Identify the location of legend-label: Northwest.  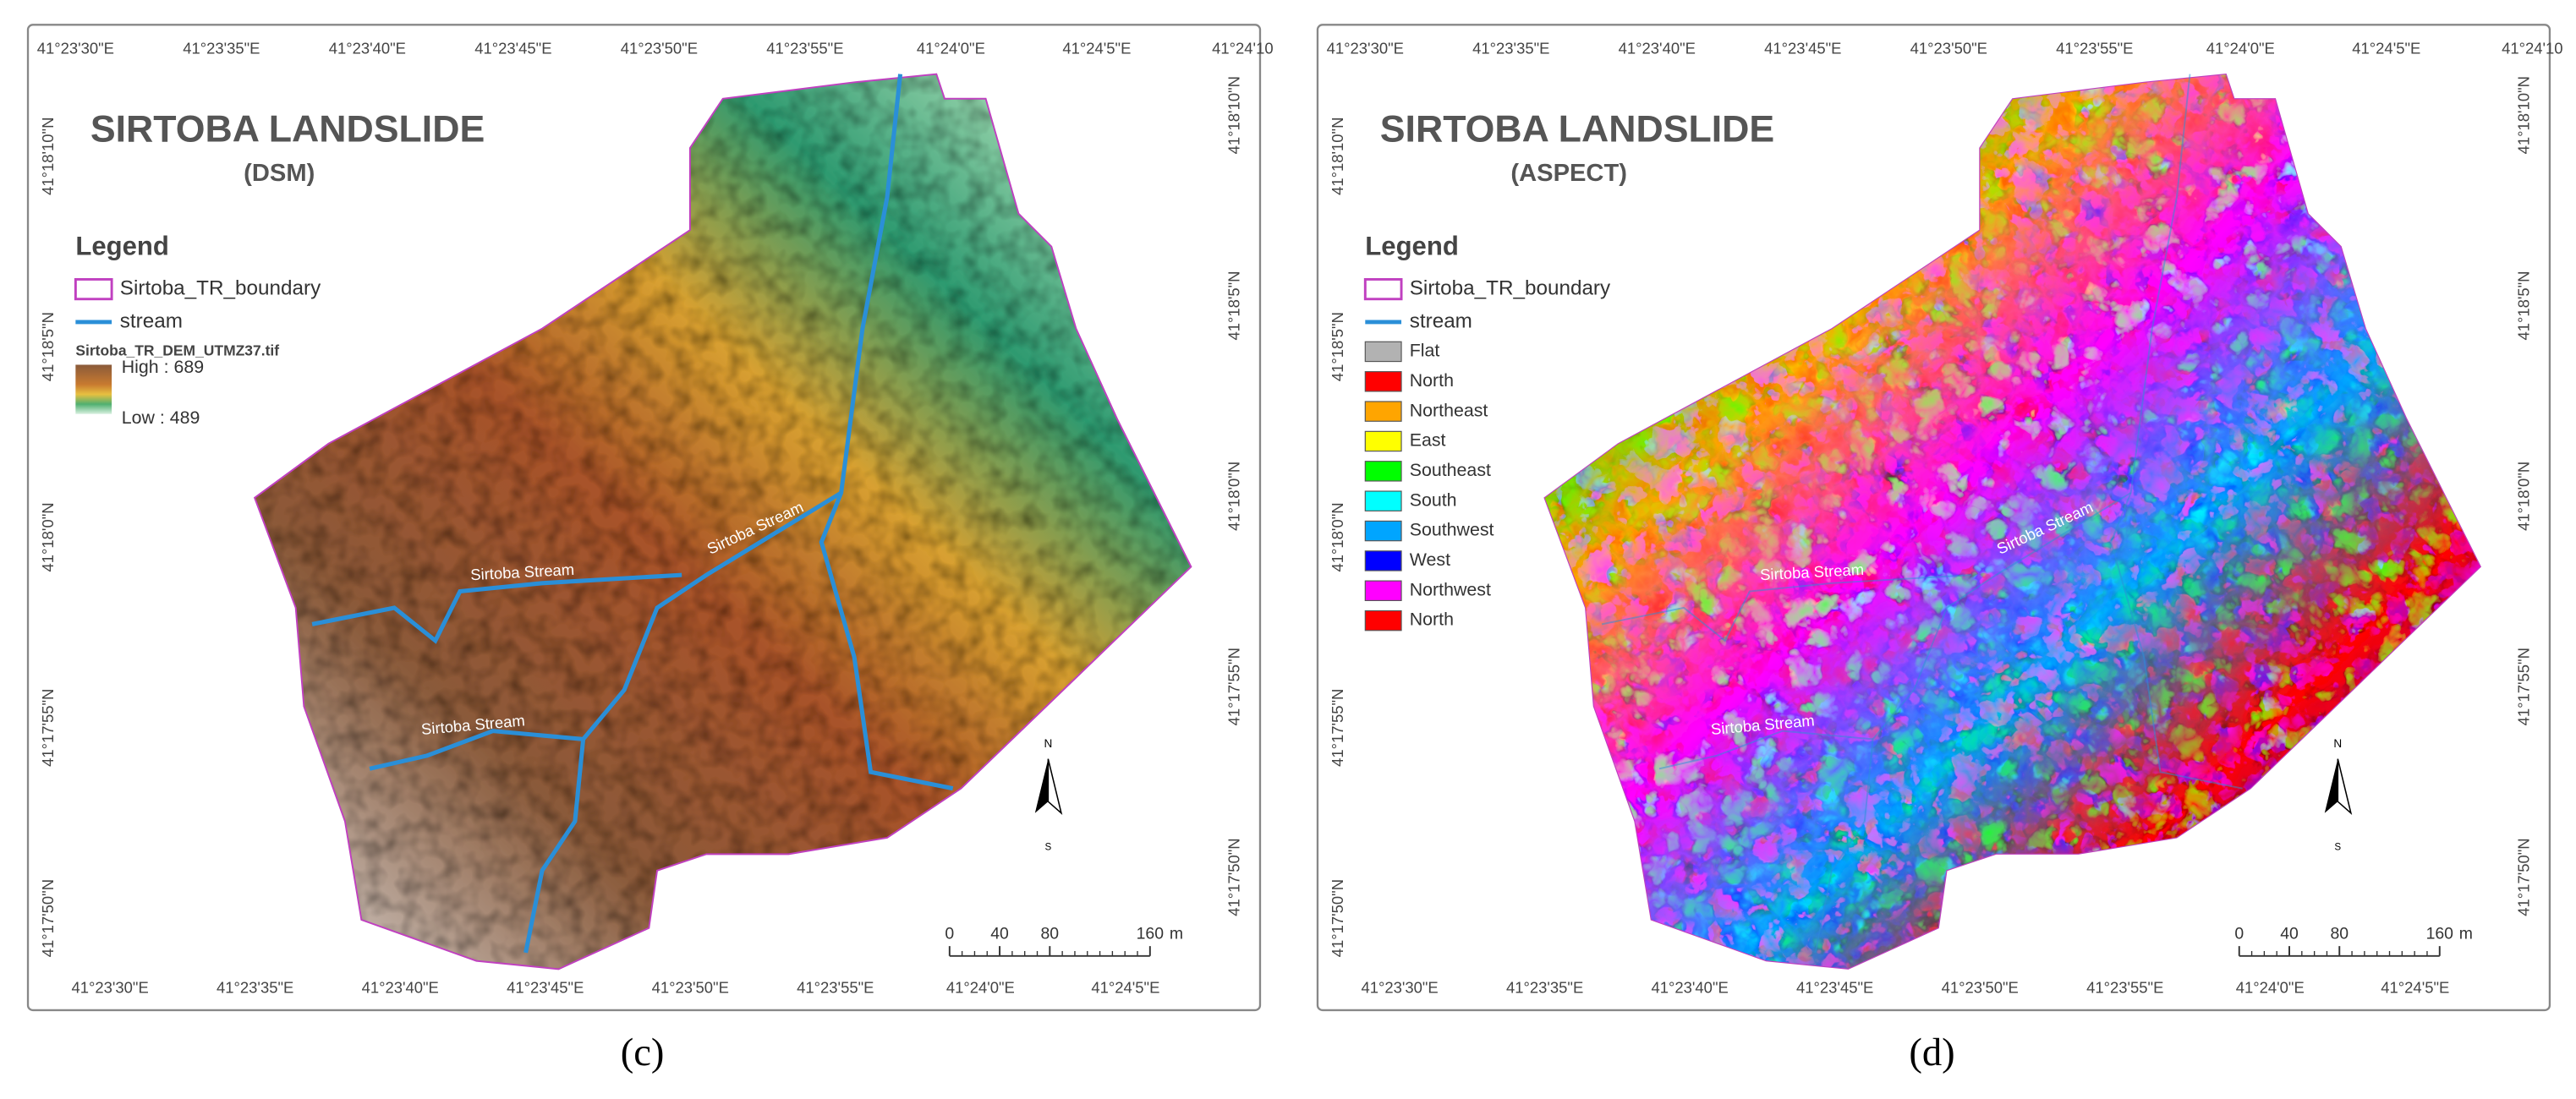
(1450, 589).